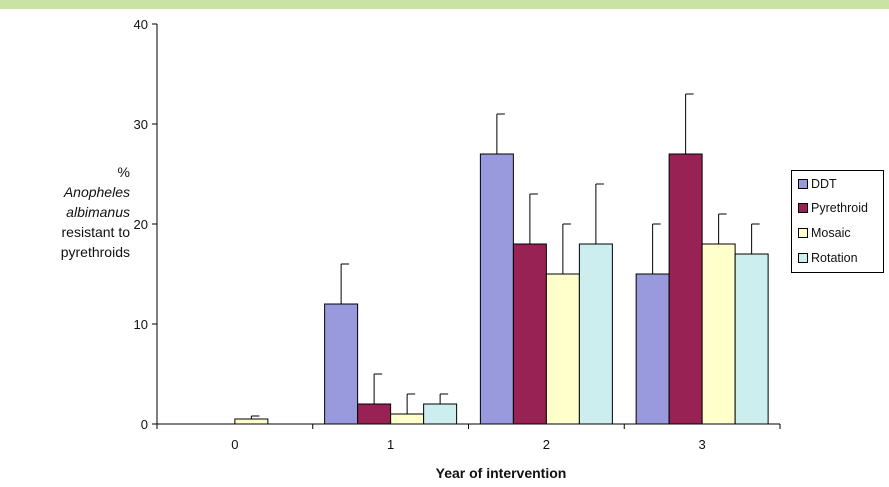 The height and width of the screenshot is (487, 889). I want to click on legend-item-ddt: DDT, so click(817, 184).